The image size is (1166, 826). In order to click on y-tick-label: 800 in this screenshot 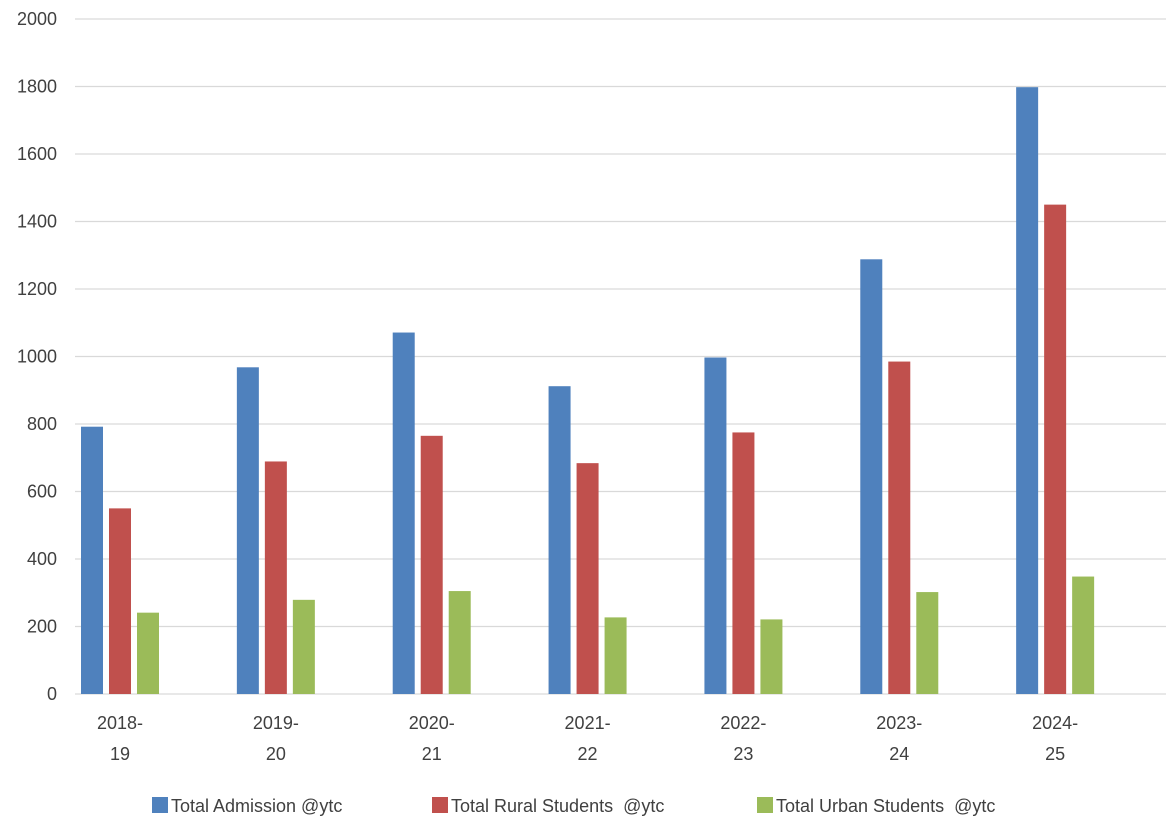, I will do `click(42, 424)`.